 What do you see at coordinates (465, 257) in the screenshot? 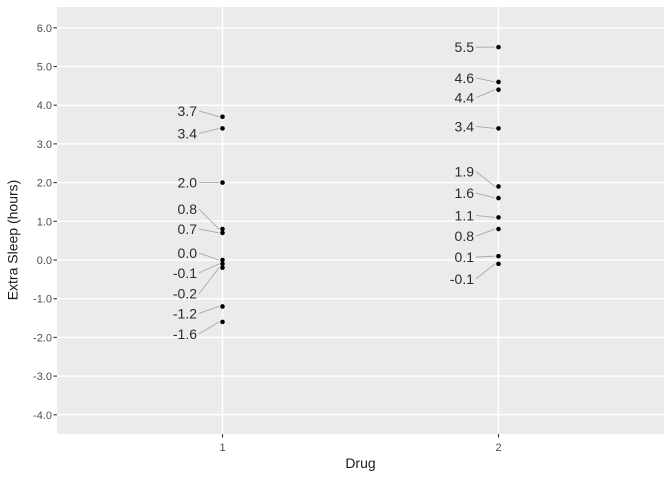
I see `point-label: 0.1` at bounding box center [465, 257].